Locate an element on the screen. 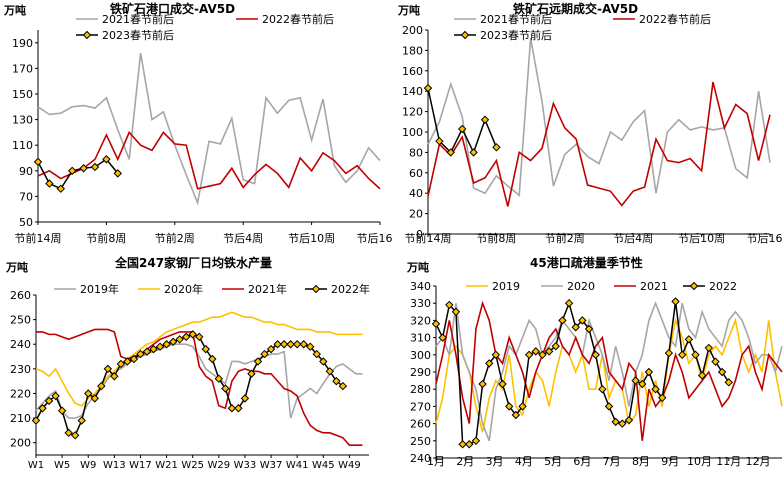 The height and width of the screenshot is (500, 783). x-tick-label: 节后16周 is located at coordinates (375, 238).